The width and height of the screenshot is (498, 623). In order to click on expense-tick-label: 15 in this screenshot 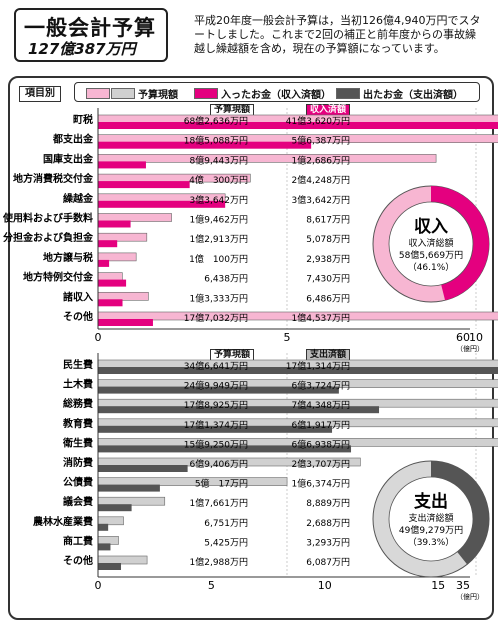, I will do `click(438, 585)`.